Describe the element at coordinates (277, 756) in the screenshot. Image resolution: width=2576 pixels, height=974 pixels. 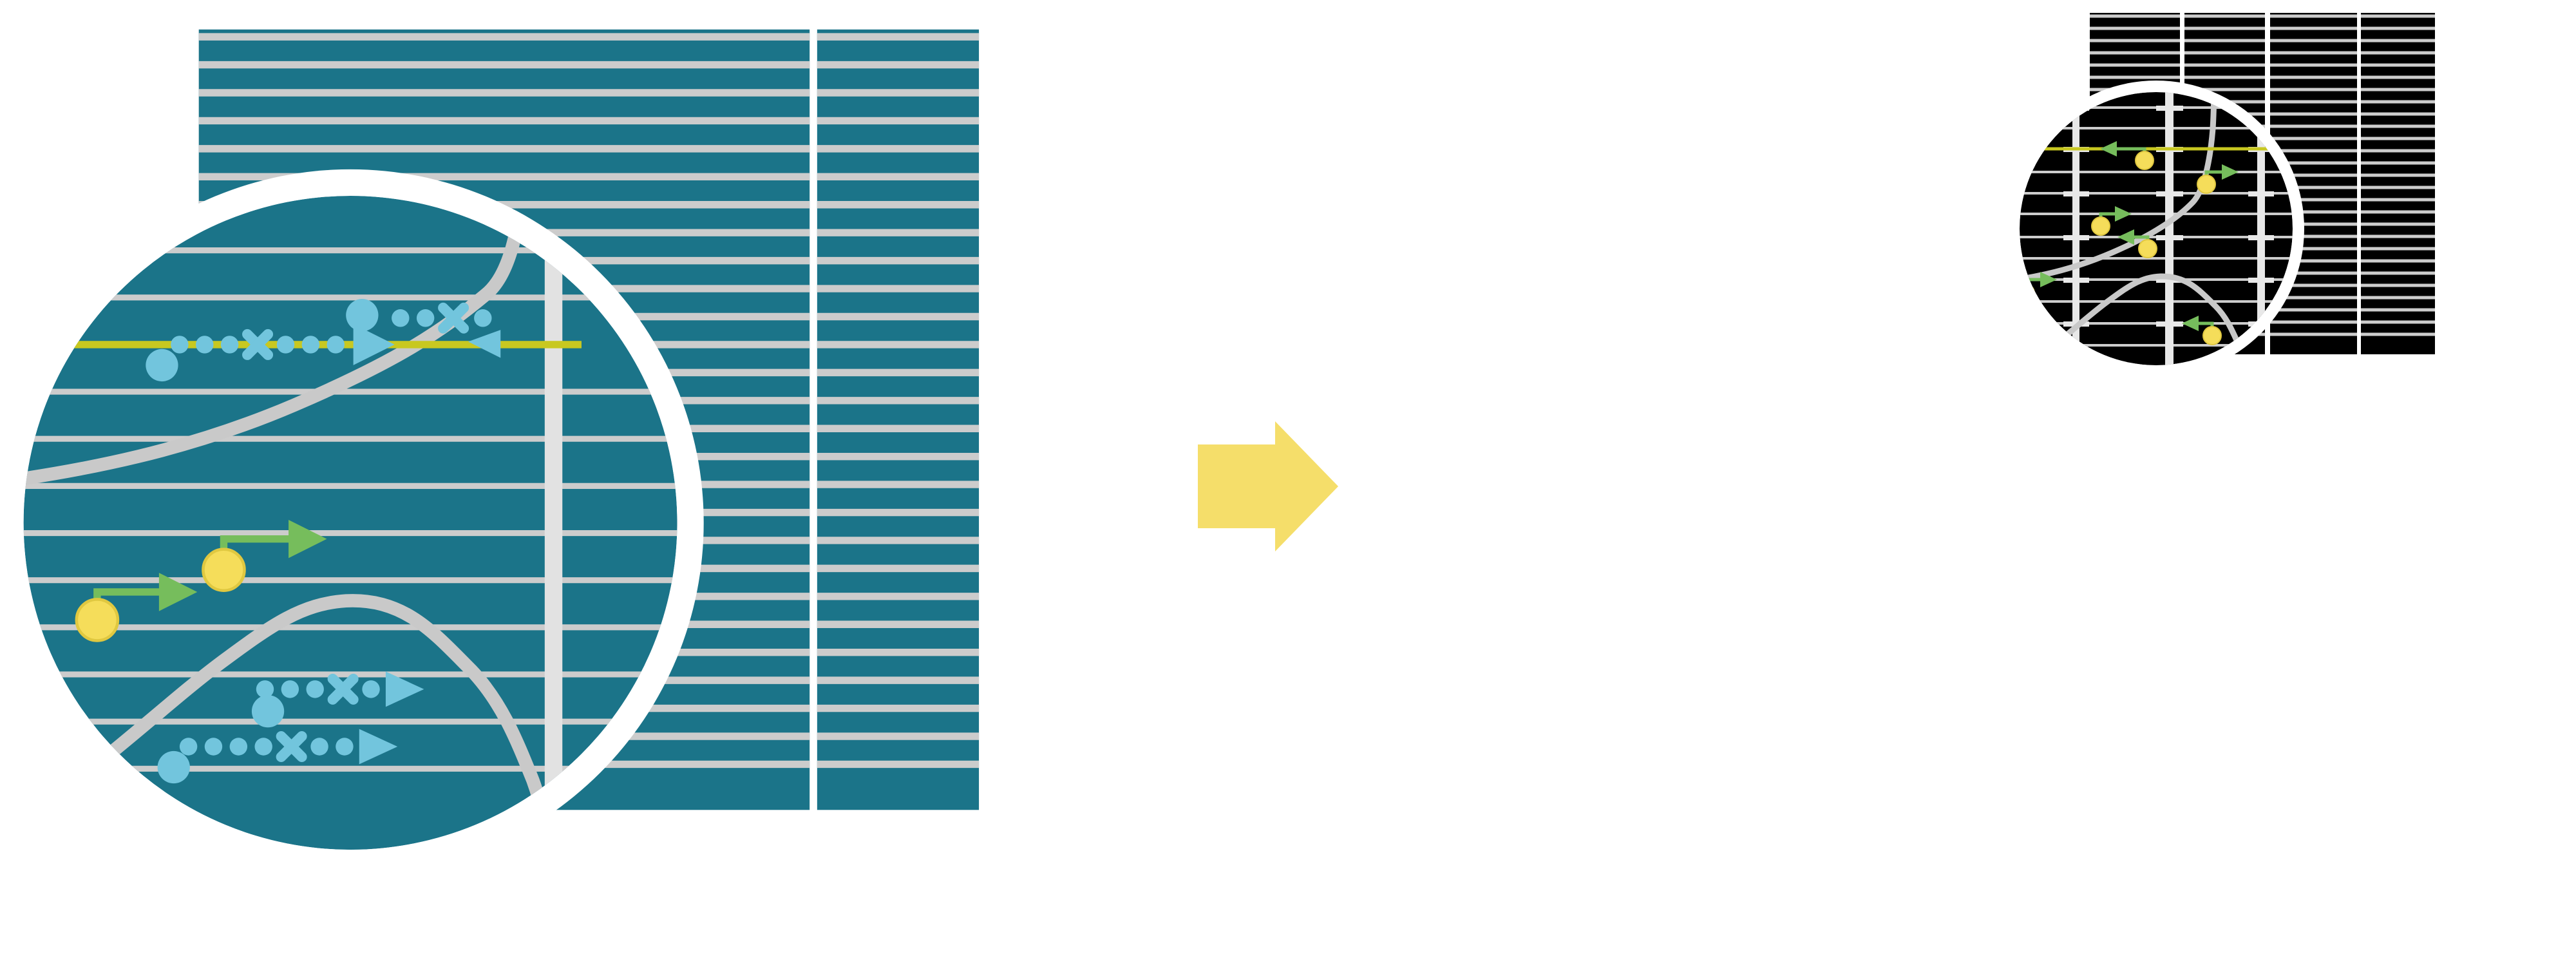
I see `blue-dotted-arrow-low2` at that location.